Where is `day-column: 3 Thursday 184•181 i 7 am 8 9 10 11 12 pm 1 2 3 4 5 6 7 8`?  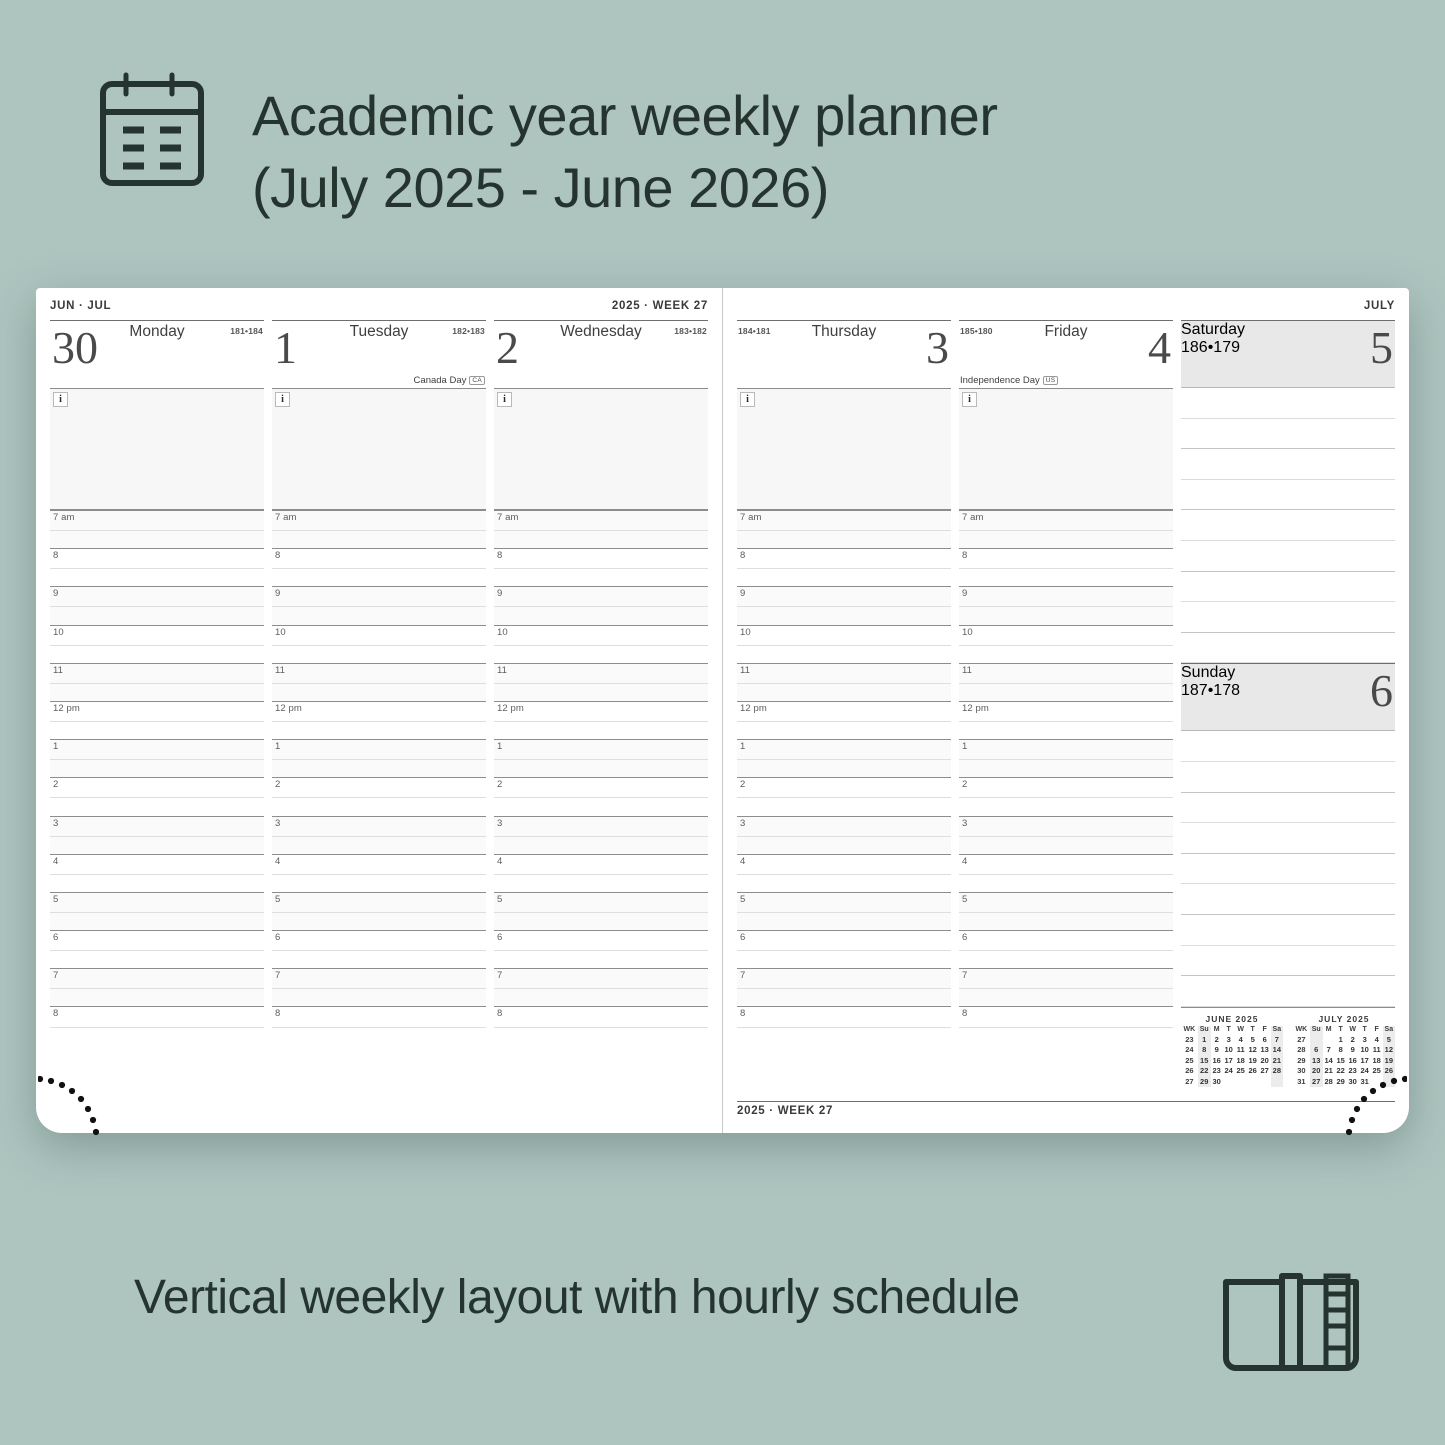 day-column: 3 Thursday 184•181 i 7 am 8 9 10 11 12 pm 1 2 3 4 5 6 7 8 is located at coordinates (844, 723).